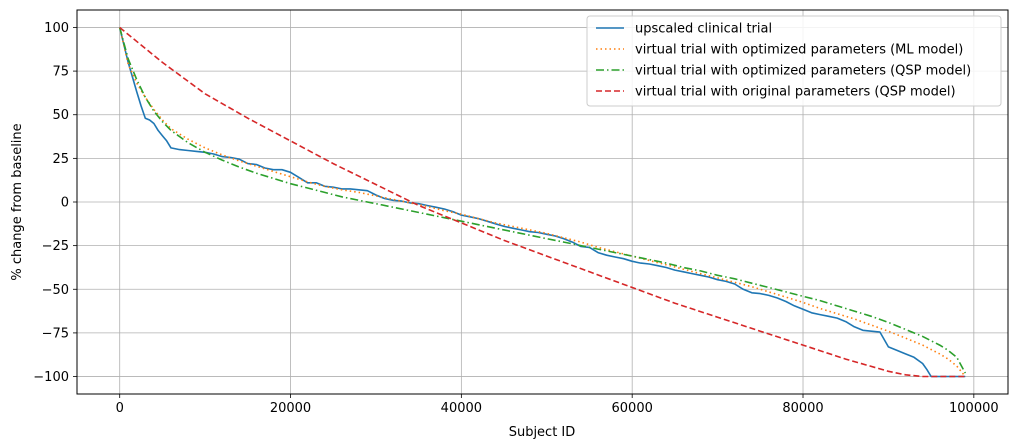 The width and height of the screenshot is (1017, 448). What do you see at coordinates (55, 290) in the screenshot?
I see `y-tick-label: −50` at bounding box center [55, 290].